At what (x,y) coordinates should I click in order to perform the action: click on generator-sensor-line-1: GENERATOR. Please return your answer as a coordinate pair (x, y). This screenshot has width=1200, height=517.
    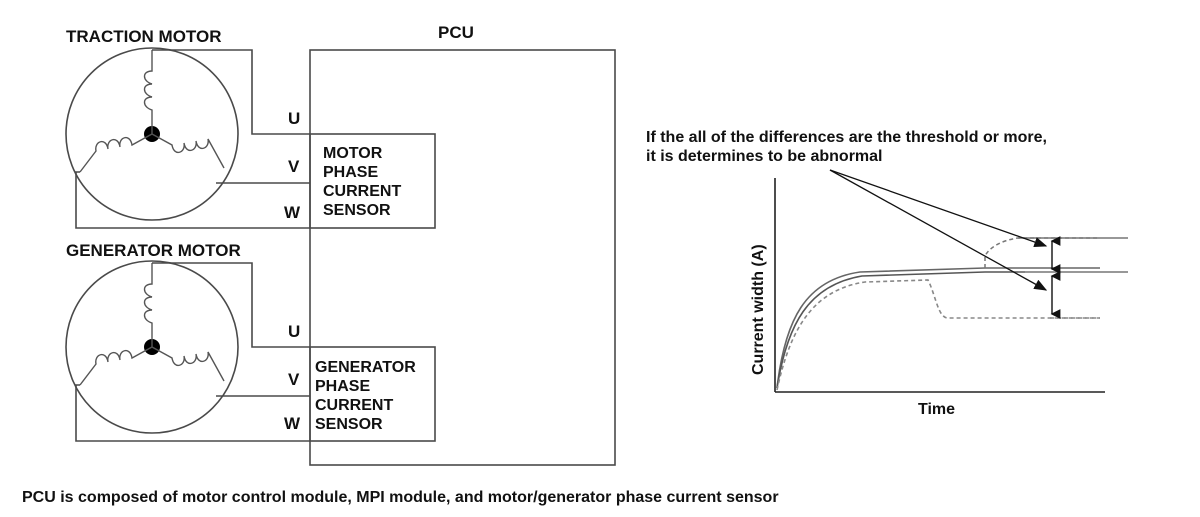
    Looking at the image, I should click on (365, 367).